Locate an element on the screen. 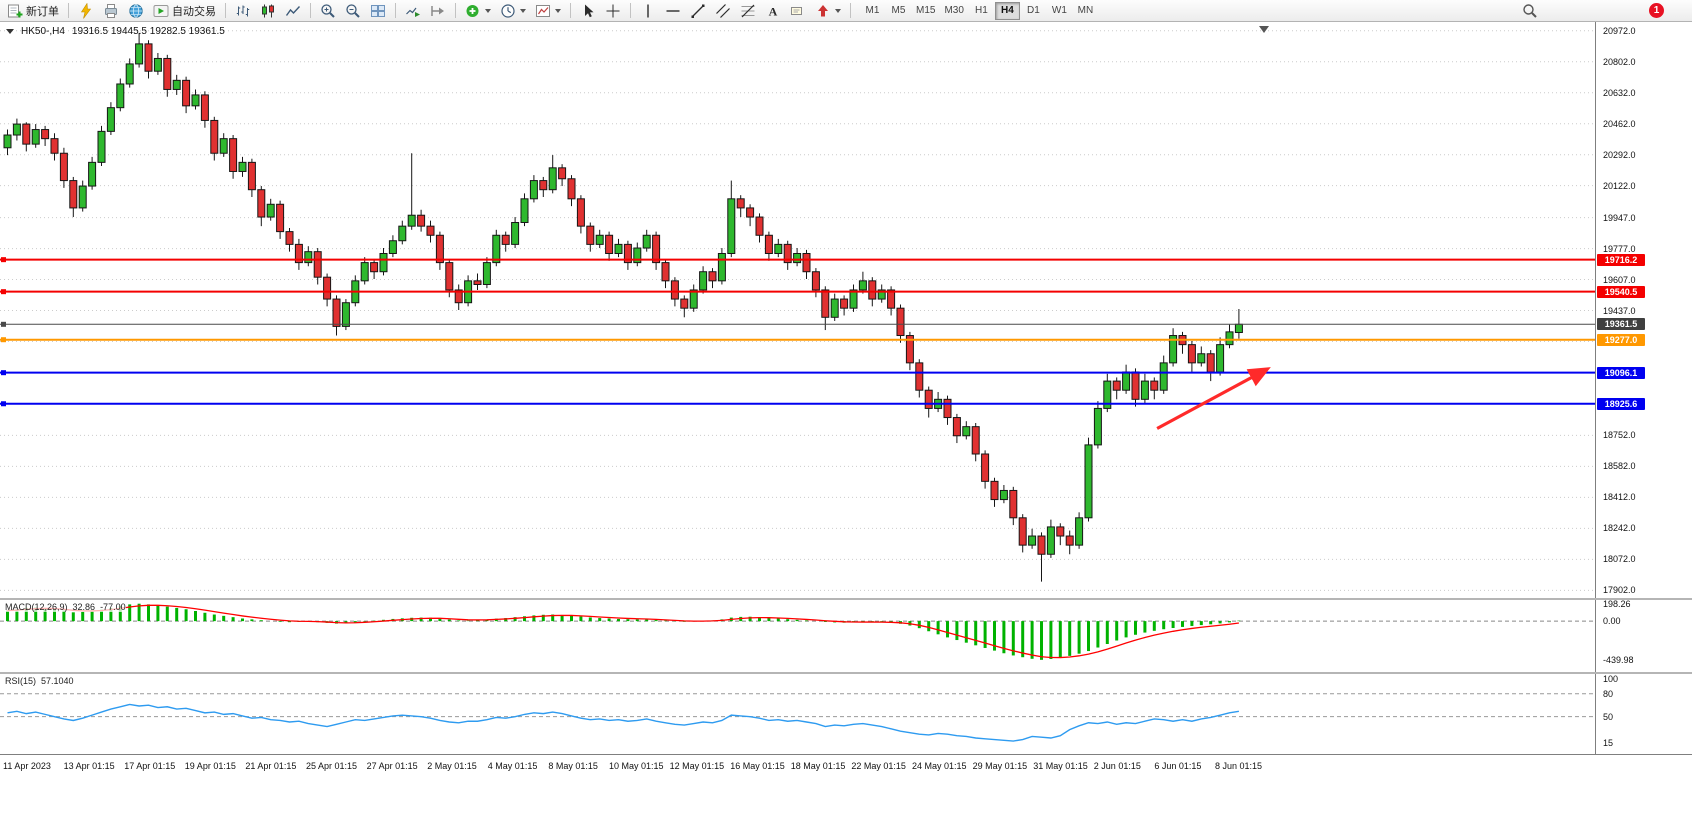 This screenshot has width=1692, height=839. crosshair-icon is located at coordinates (613, 10).